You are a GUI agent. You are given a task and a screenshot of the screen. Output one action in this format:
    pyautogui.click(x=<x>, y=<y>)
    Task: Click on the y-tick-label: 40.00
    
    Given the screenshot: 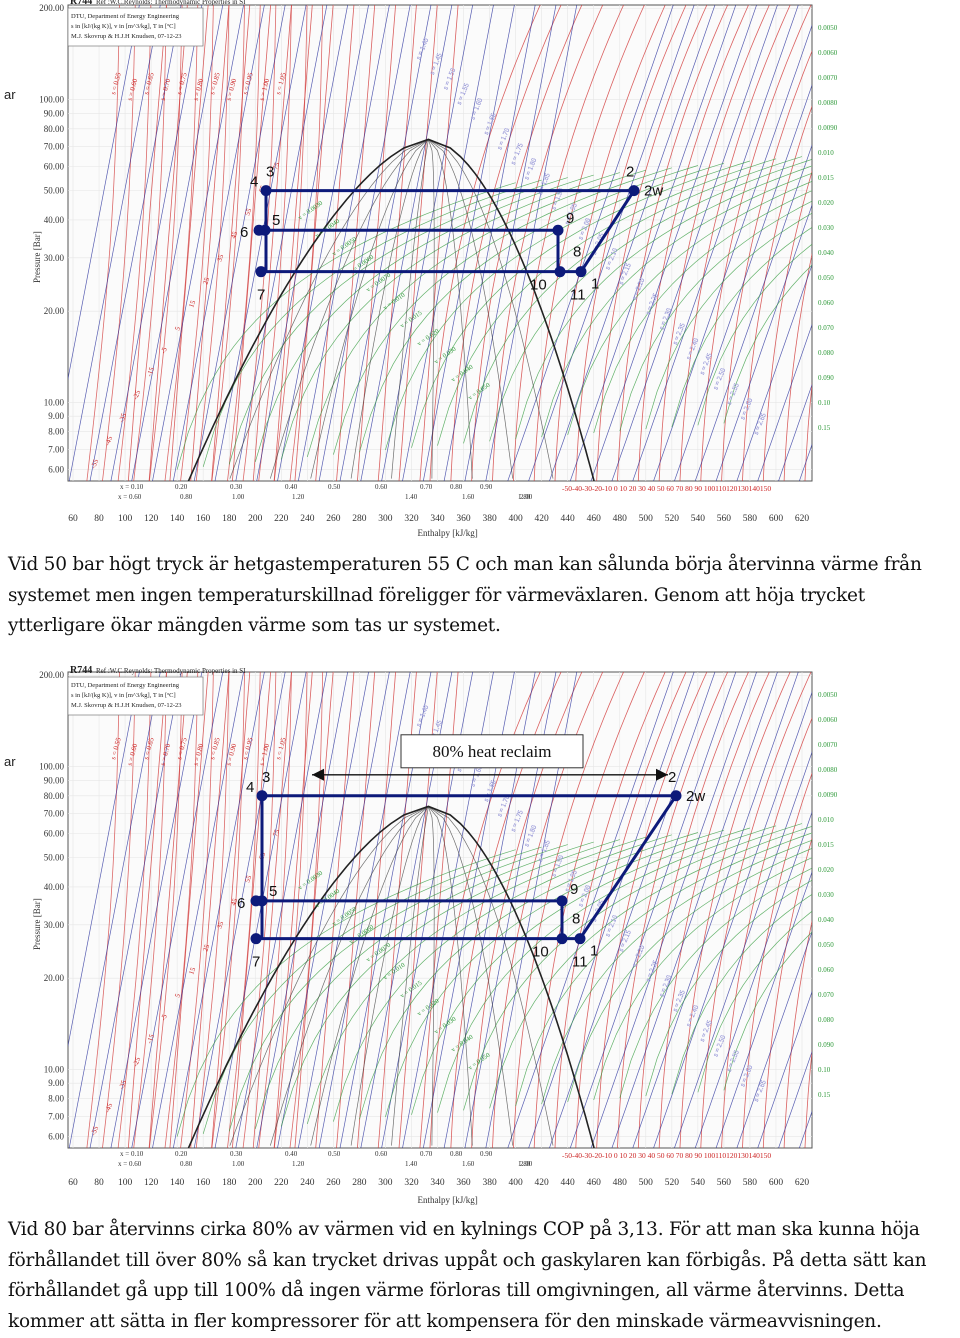 What is the action you would take?
    pyautogui.click(x=54, y=887)
    